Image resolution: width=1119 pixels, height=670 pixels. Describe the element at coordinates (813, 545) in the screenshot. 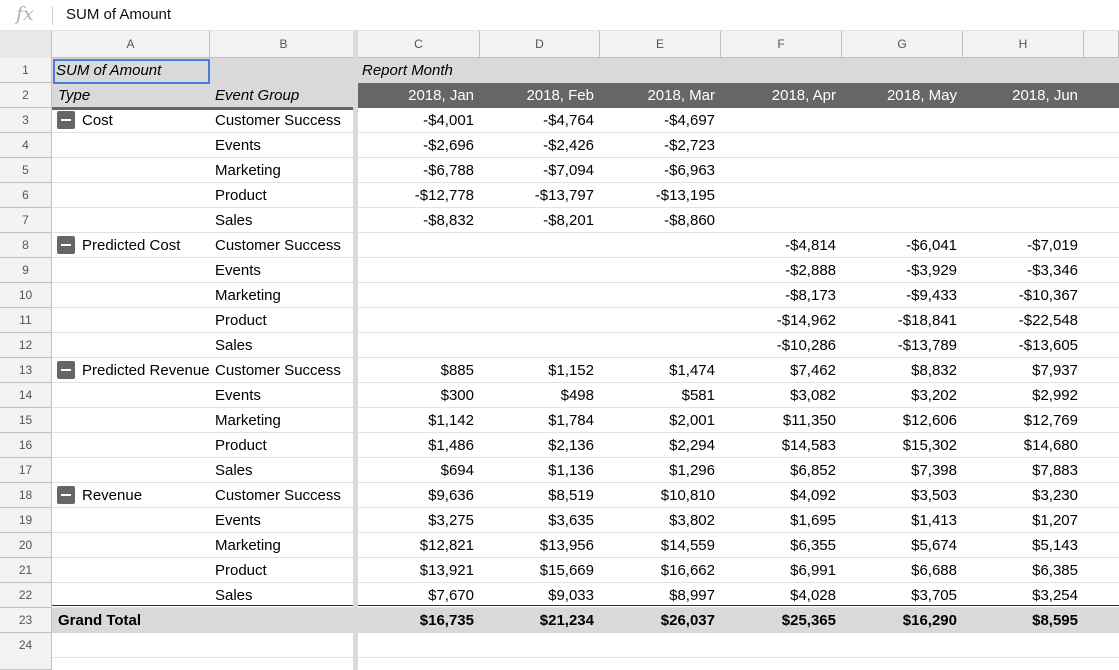

I see `value-cell: $6,355` at that location.